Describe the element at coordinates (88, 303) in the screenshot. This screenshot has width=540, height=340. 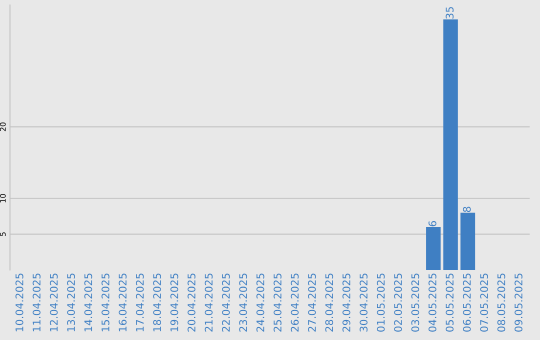
I see `x-tick-label: 14.04.2025` at that location.